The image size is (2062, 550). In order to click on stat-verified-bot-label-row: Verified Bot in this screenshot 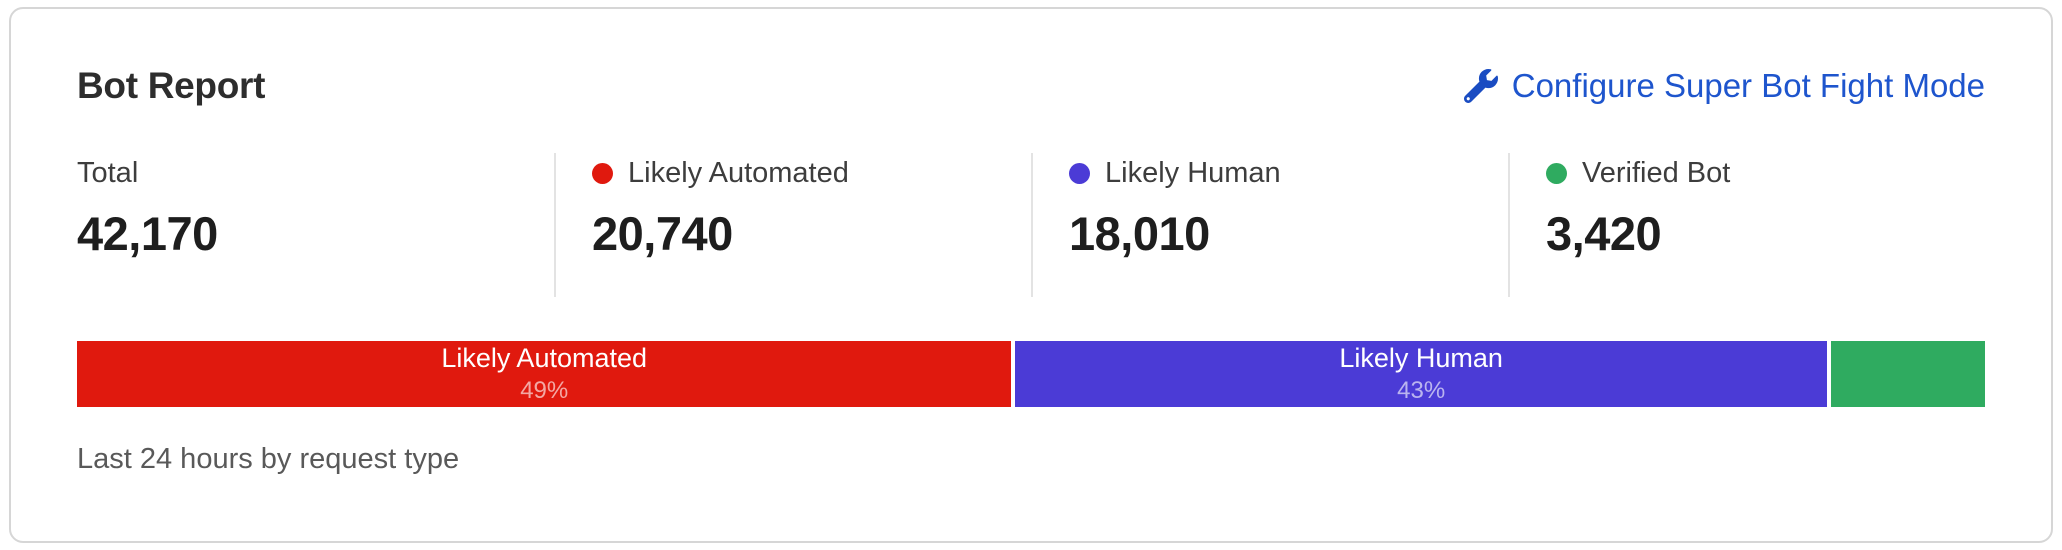, I will do `click(1765, 173)`.